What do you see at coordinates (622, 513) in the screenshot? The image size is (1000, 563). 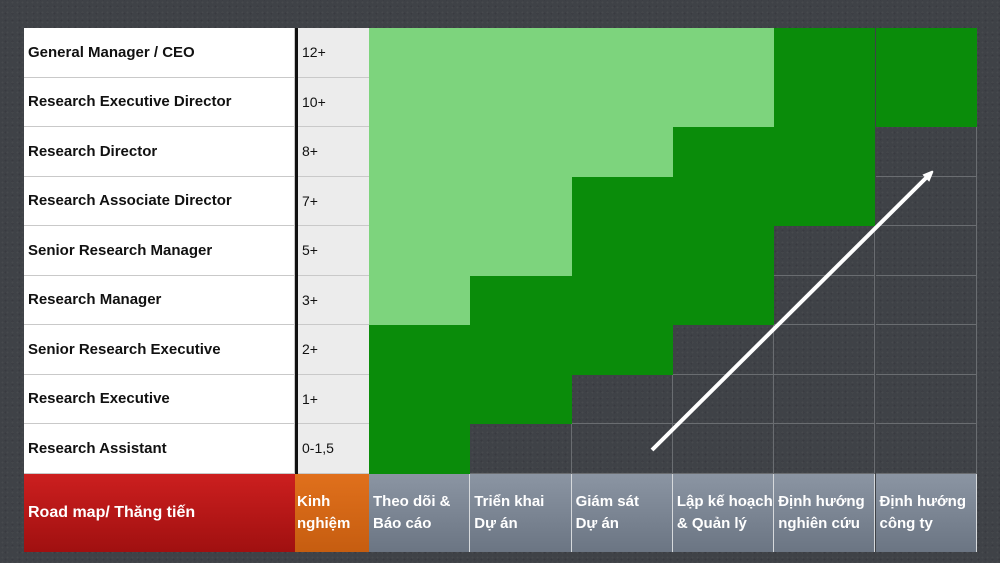 I see `phase-label: Giám sát Dự án` at bounding box center [622, 513].